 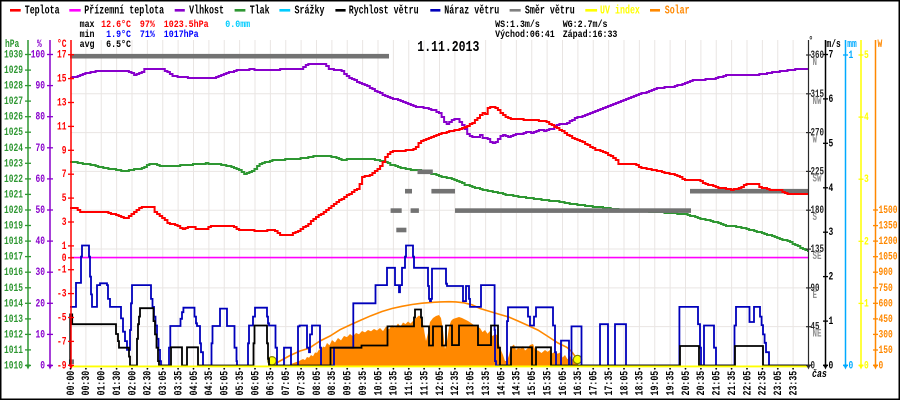 I want to click on svg-text: 1027, so click(x=13, y=101).